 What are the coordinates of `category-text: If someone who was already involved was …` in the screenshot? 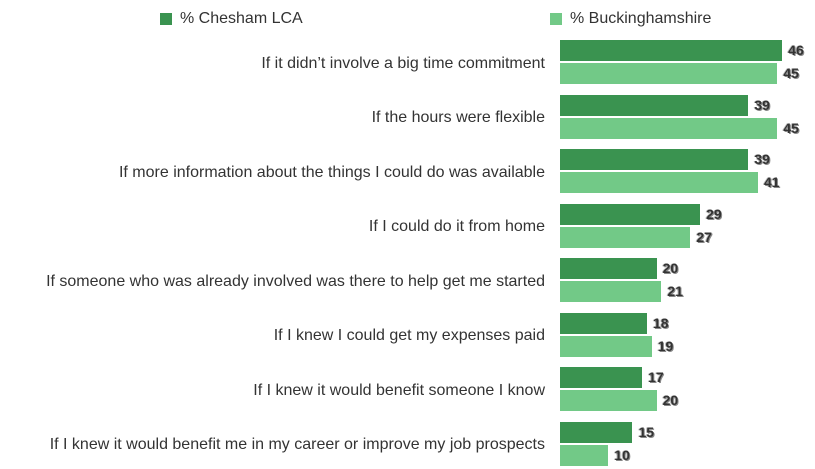 It's located at (295, 281).